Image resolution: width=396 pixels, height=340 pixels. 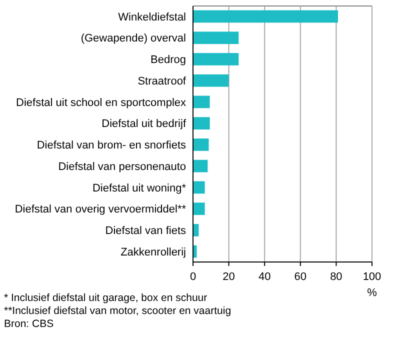 I want to click on y-tick-label: Diefstal van overig vervoermiddel**, so click(x=100, y=210).